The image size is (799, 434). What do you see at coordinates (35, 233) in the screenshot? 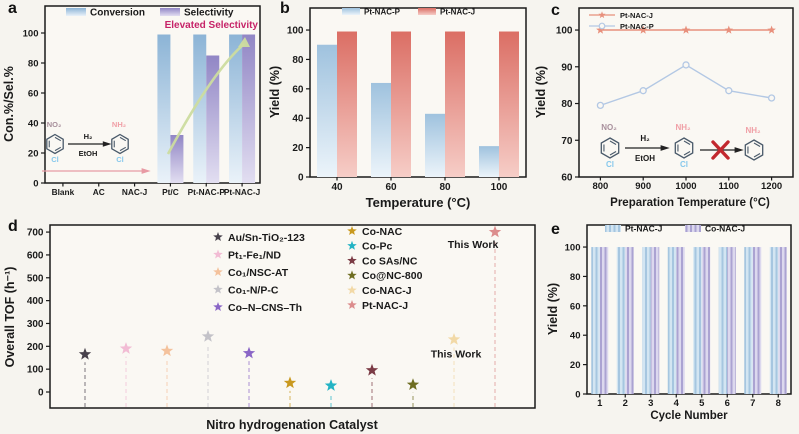
I see `y-tick-label: 700` at bounding box center [35, 233].